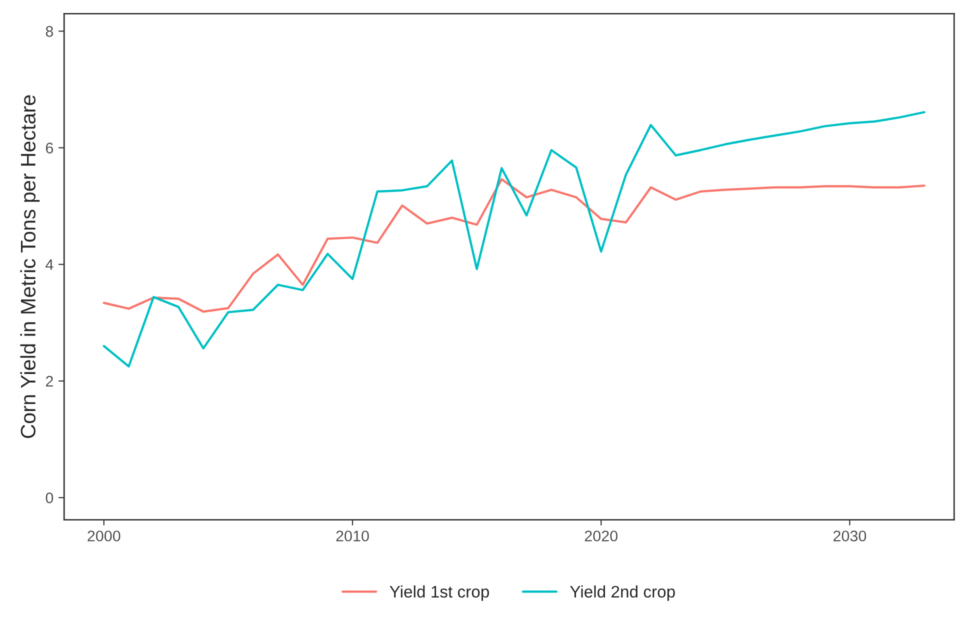 The width and height of the screenshot is (957, 621). I want to click on x-tick-label: 2000, so click(104, 536).